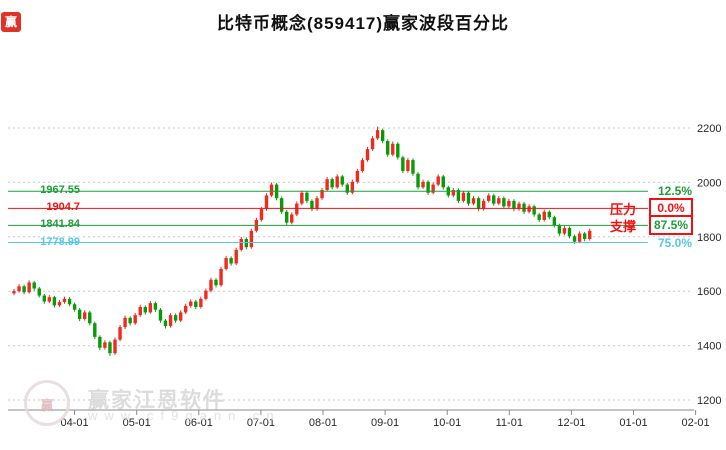  What do you see at coordinates (184, 415) in the screenshot?
I see `watermark-url: www.cf9gann.cn` at bounding box center [184, 415].